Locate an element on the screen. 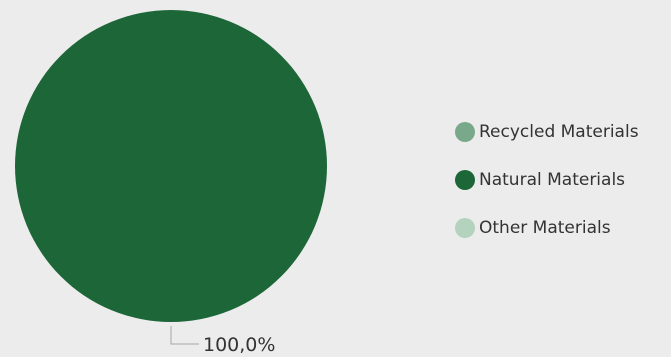 The image size is (671, 357). legend-item-recycled-materials: Recycled Materials is located at coordinates (547, 132).